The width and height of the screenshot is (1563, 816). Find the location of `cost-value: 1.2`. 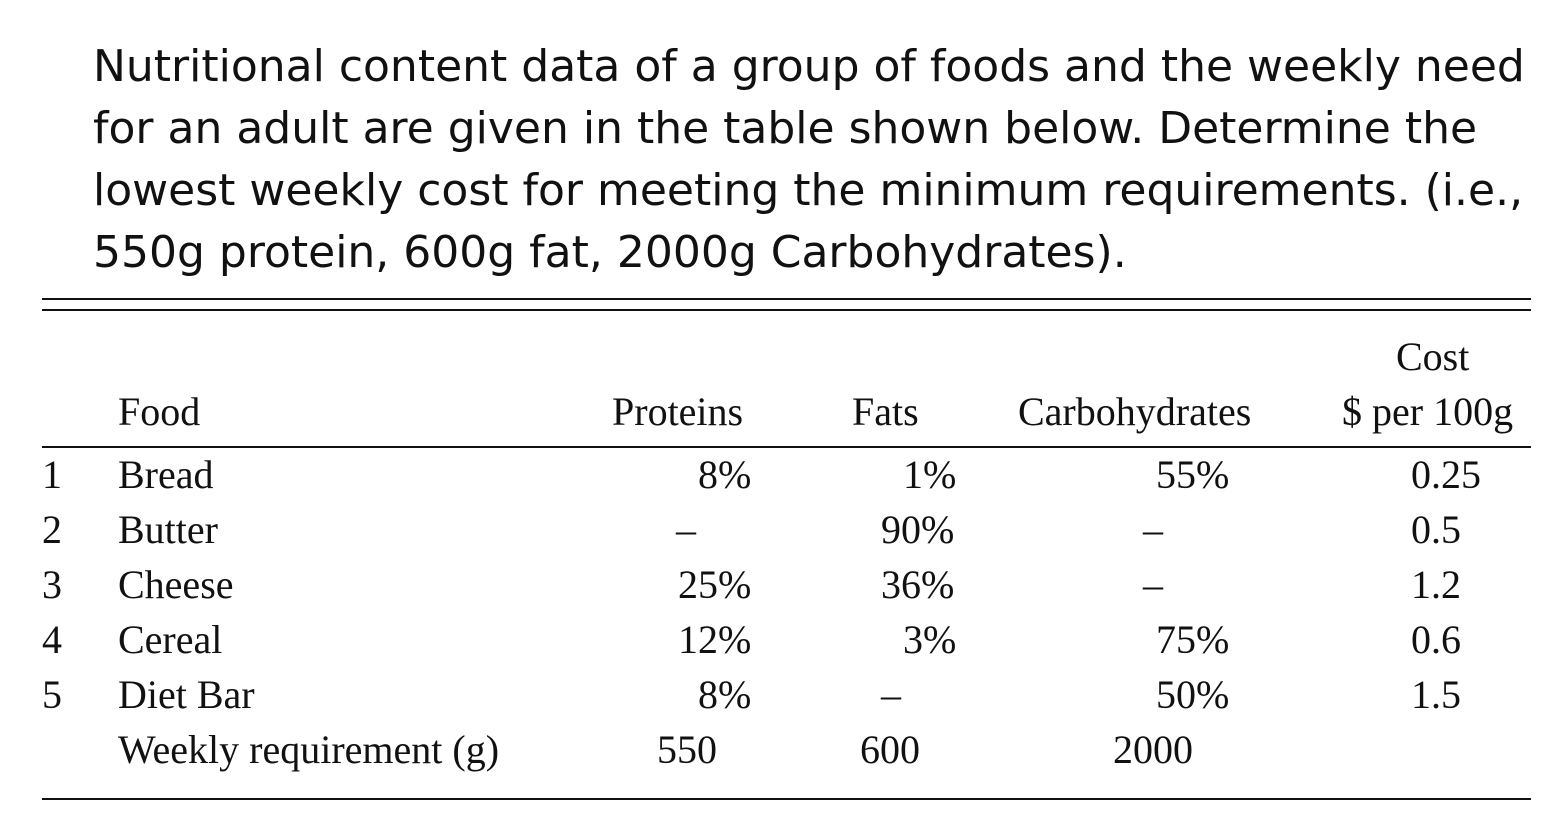

cost-value: 1.2 is located at coordinates (1436, 584).